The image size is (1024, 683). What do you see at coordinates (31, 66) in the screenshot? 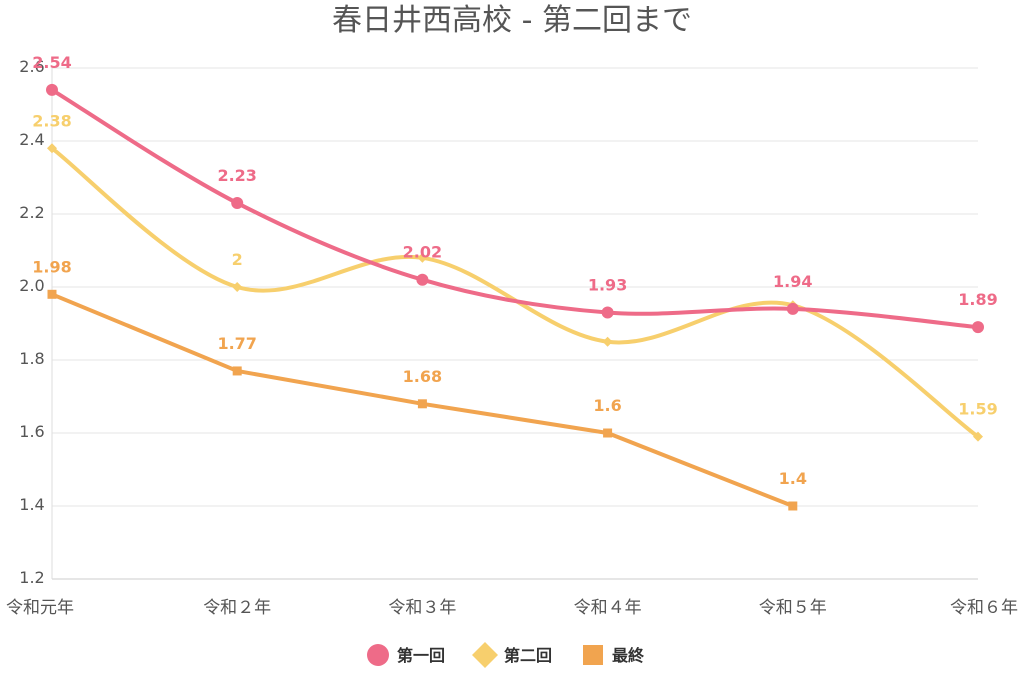
I see `y-tick-label: 2.6` at bounding box center [31, 66].